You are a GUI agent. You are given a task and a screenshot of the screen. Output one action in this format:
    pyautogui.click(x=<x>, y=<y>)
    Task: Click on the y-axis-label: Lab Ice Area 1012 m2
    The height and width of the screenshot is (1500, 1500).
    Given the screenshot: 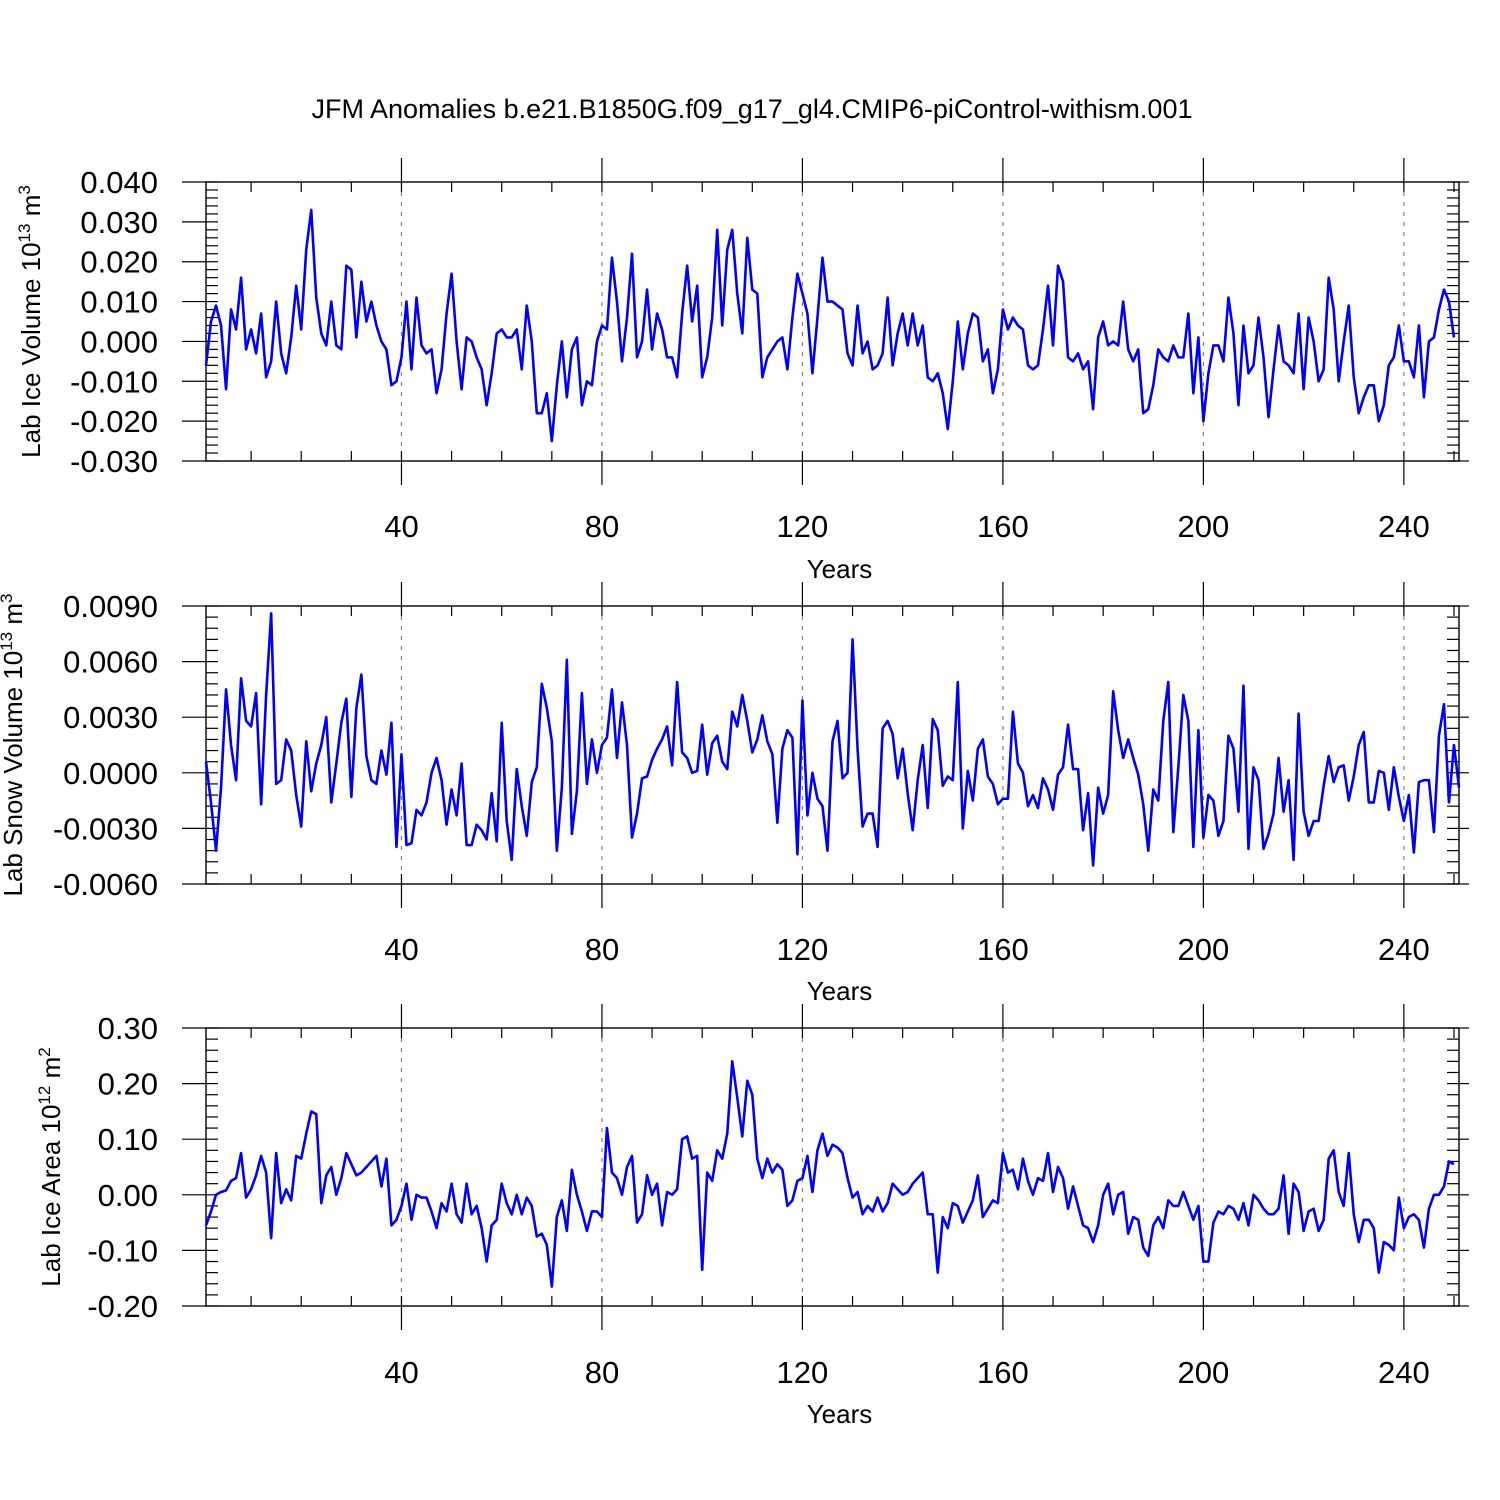 What is the action you would take?
    pyautogui.click(x=50, y=1166)
    